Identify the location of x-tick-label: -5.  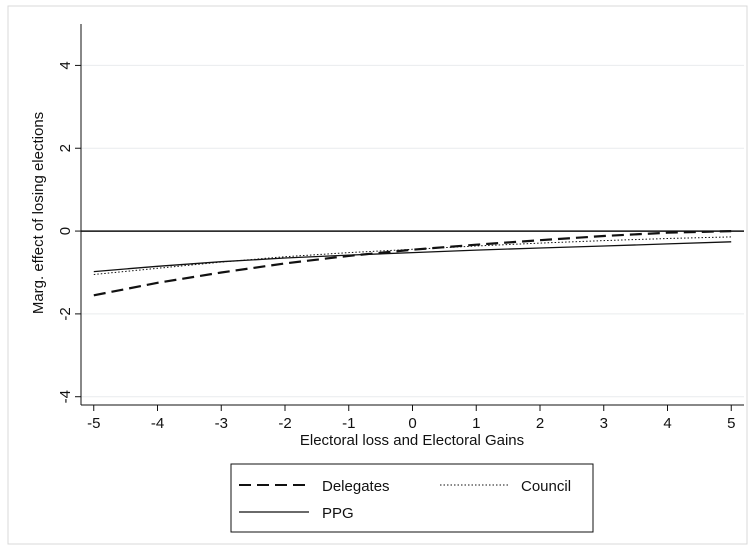
(93, 423).